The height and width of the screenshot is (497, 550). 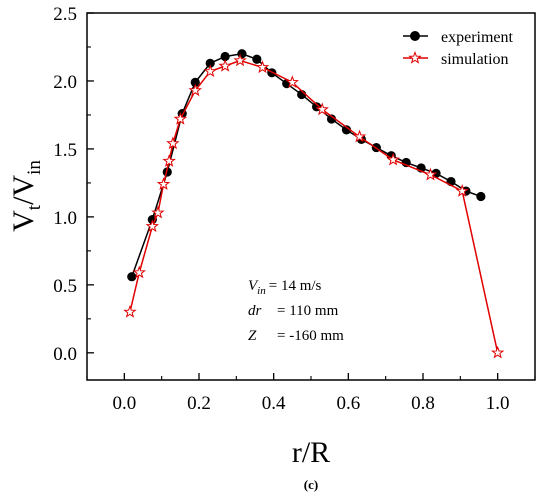 I want to click on y-tick-label: 2.0, so click(x=65, y=82).